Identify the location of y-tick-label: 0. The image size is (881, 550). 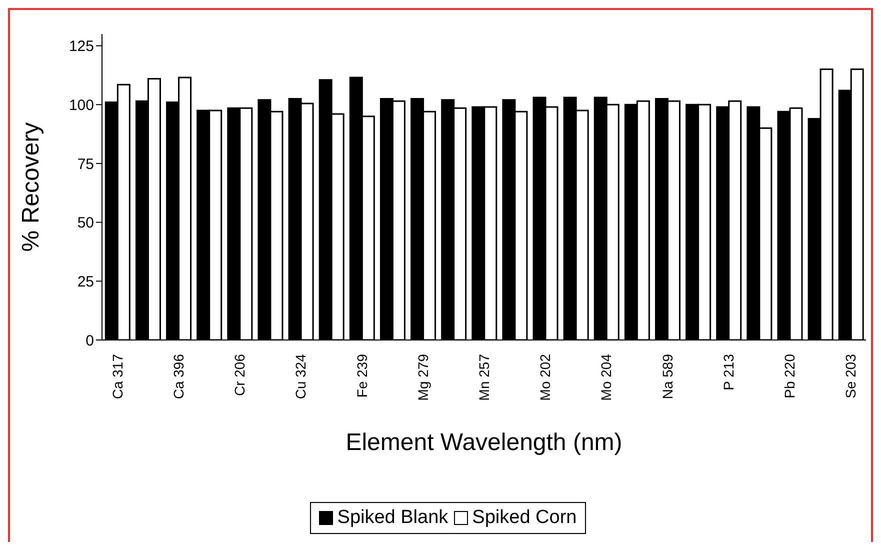
(90, 341).